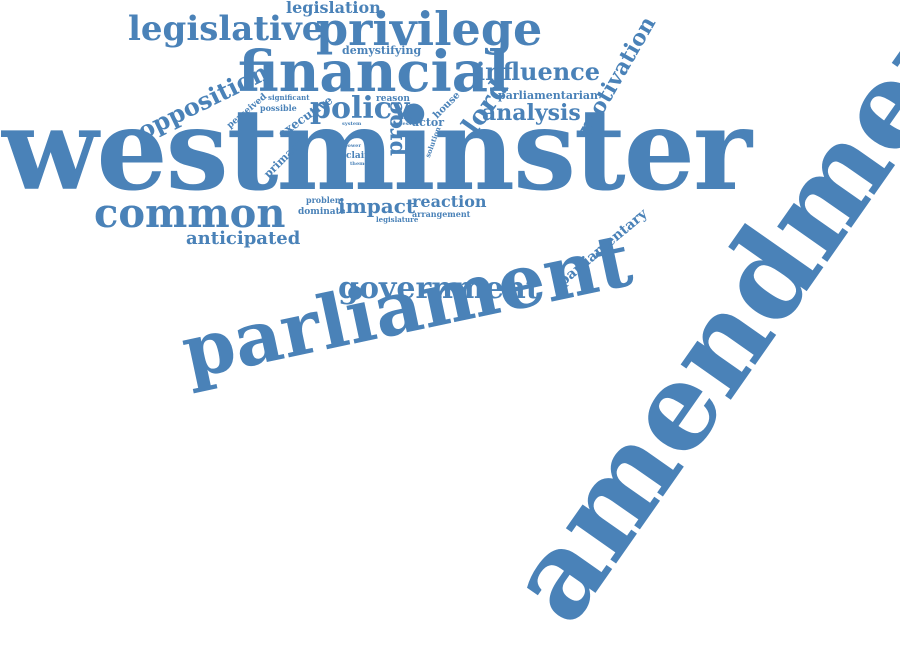 The image size is (900, 645). Describe the element at coordinates (397, 219) in the screenshot. I see `word-legislature: legislature` at that location.